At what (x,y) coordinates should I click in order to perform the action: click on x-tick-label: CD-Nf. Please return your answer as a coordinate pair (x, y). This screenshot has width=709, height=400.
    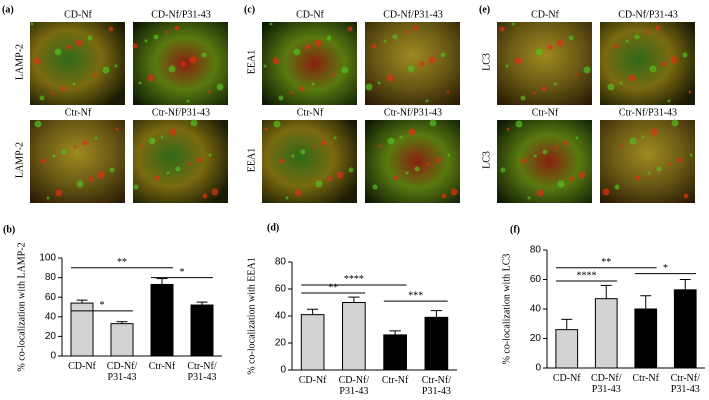
    Looking at the image, I should click on (566, 378).